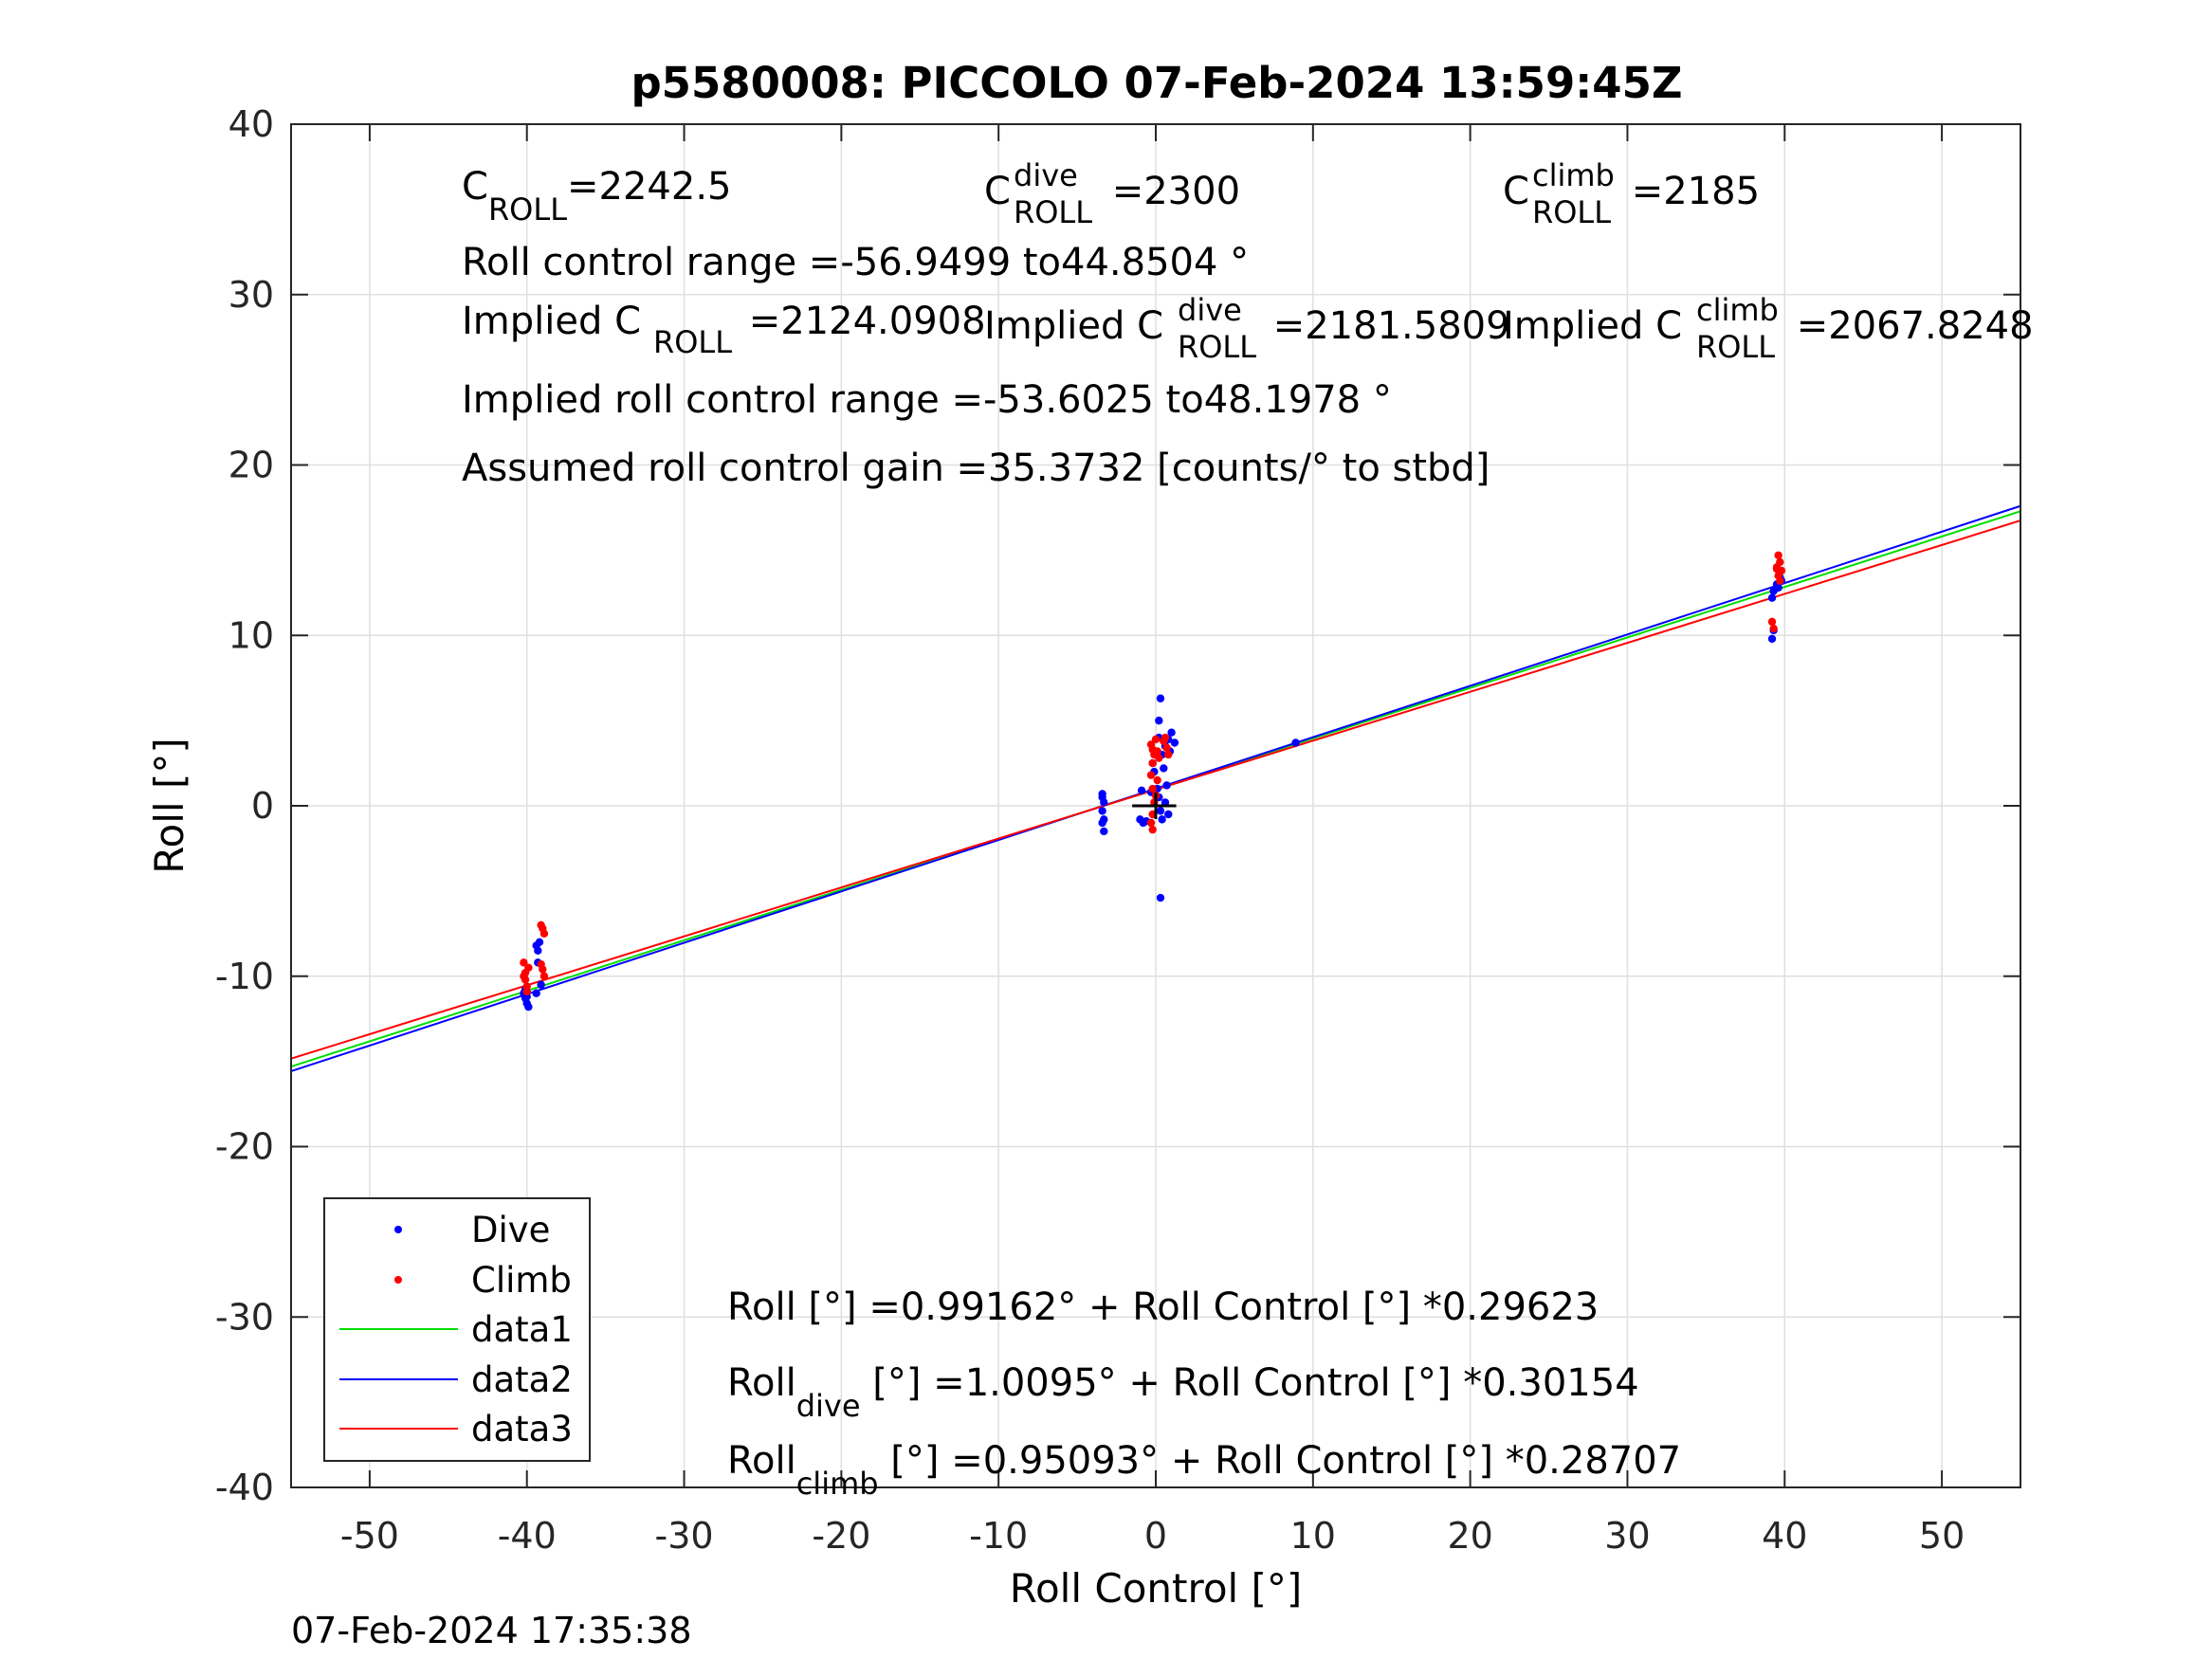 Image resolution: width=2212 pixels, height=1659 pixels. Describe the element at coordinates (1046, 175) in the screenshot. I see `c-roll-dive-sup: dive` at that location.